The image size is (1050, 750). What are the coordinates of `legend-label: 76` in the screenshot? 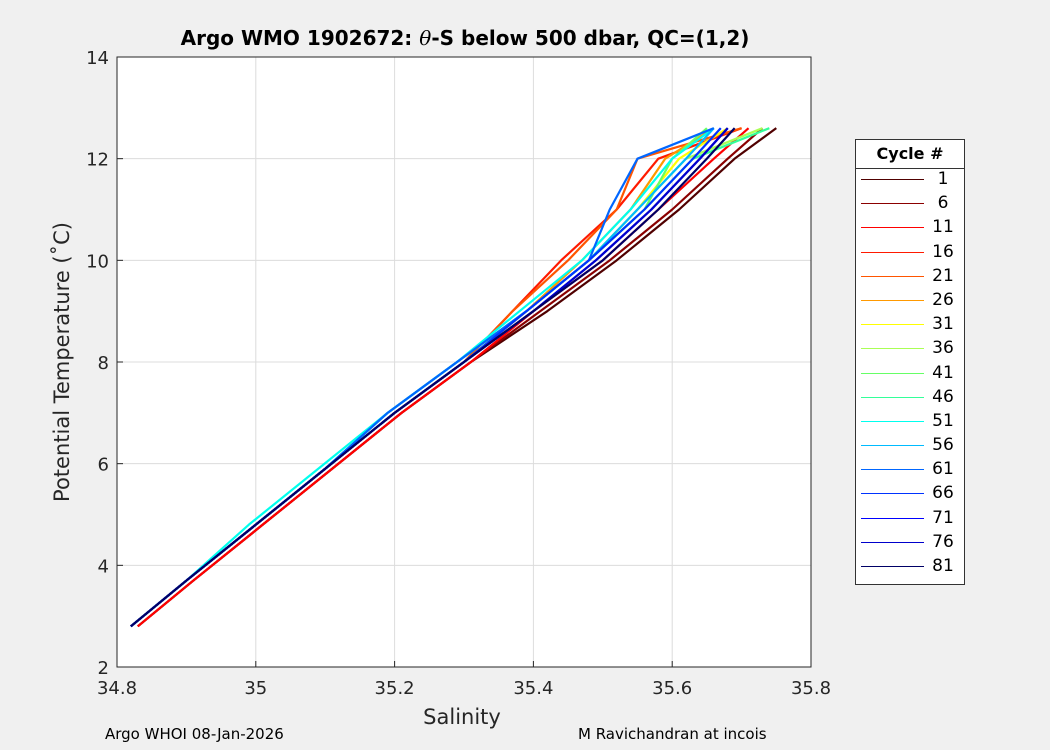 It's located at (943, 541).